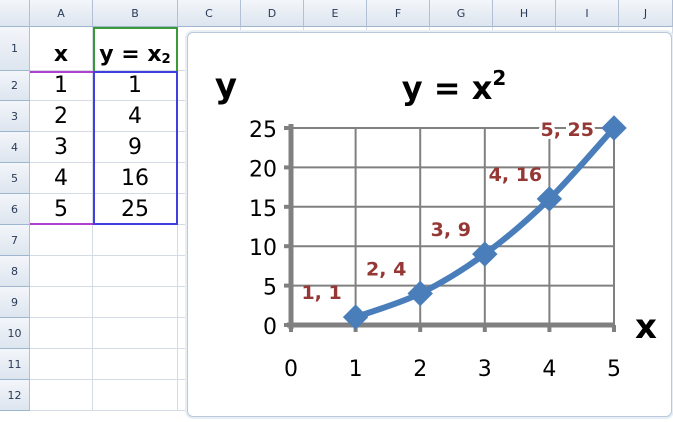 The image size is (673, 422). Describe the element at coordinates (291, 369) in the screenshot. I see `x-tick-label: 0` at that location.